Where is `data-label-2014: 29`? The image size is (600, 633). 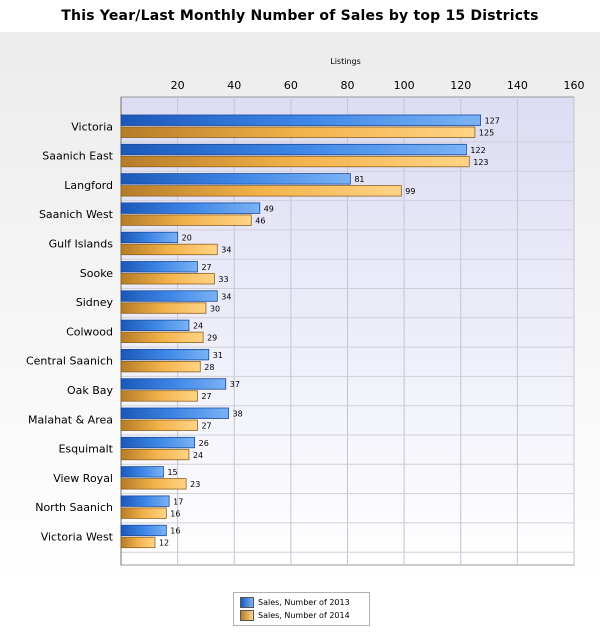
data-label-2014: 29 is located at coordinates (212, 338).